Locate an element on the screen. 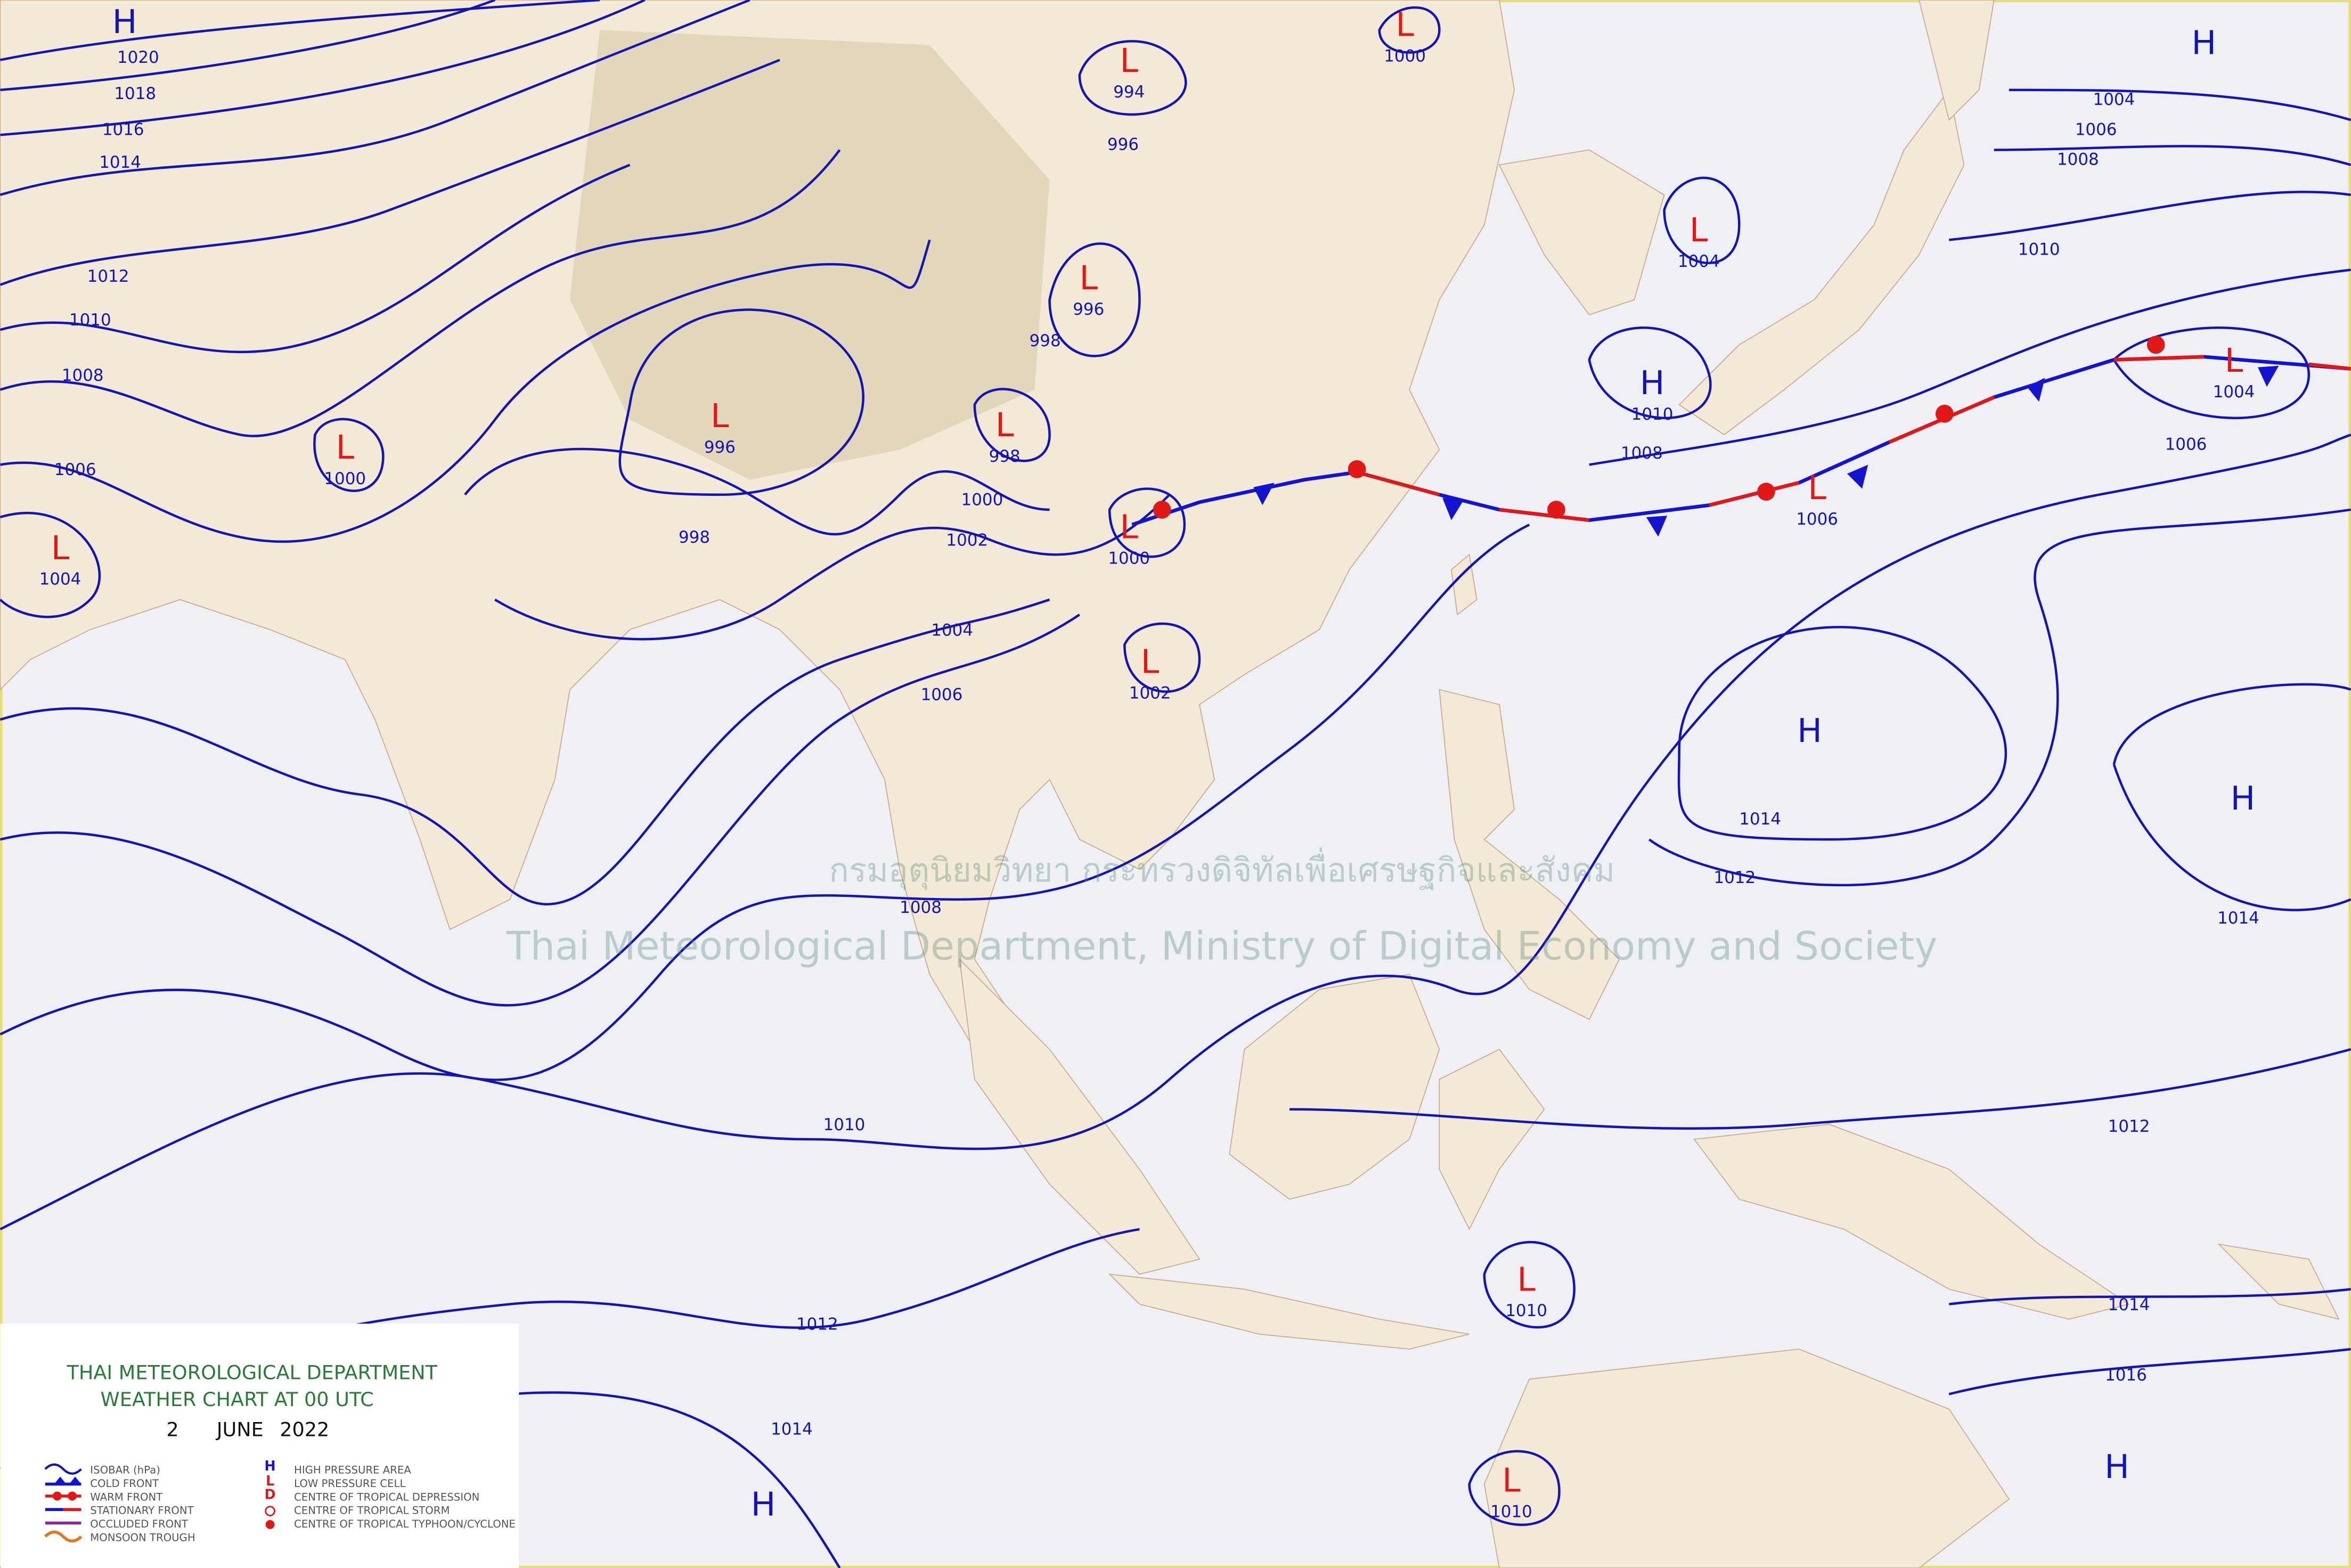 This screenshot has height=1568, width=2351. center-value: 994 is located at coordinates (1129, 93).